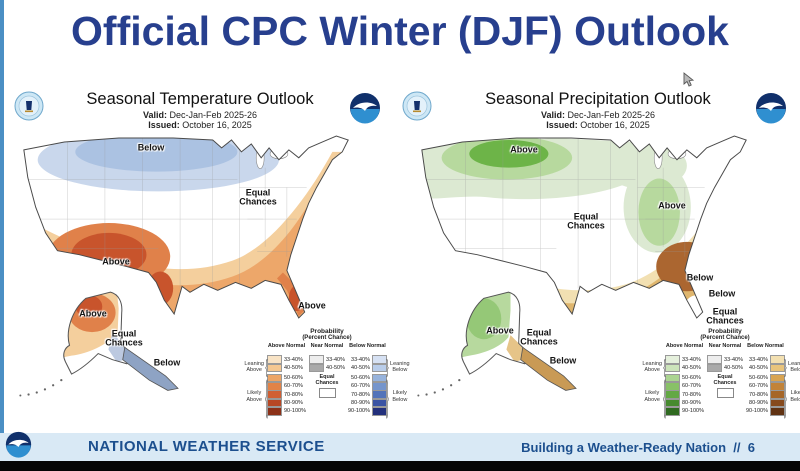 Image resolution: width=800 pixels, height=471 pixels. Describe the element at coordinates (439, 388) in the screenshot. I see `aleutian-islands` at that location.